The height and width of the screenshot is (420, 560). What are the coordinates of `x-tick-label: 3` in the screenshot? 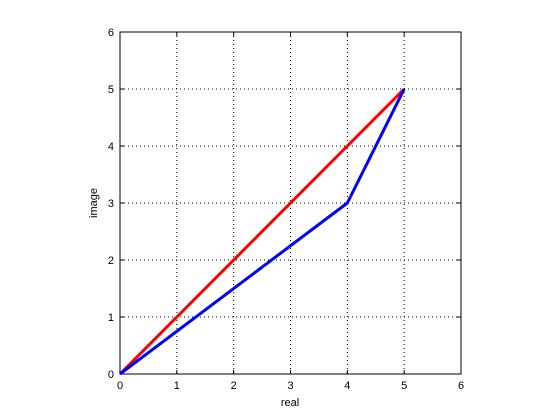 It's located at (290, 386).